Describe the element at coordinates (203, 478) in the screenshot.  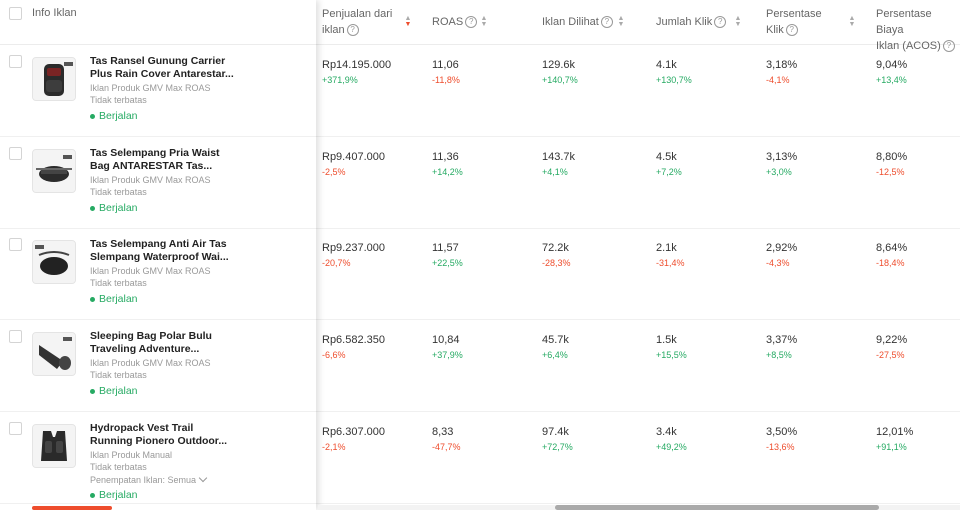
I see `chevron-down-icon` at that location.